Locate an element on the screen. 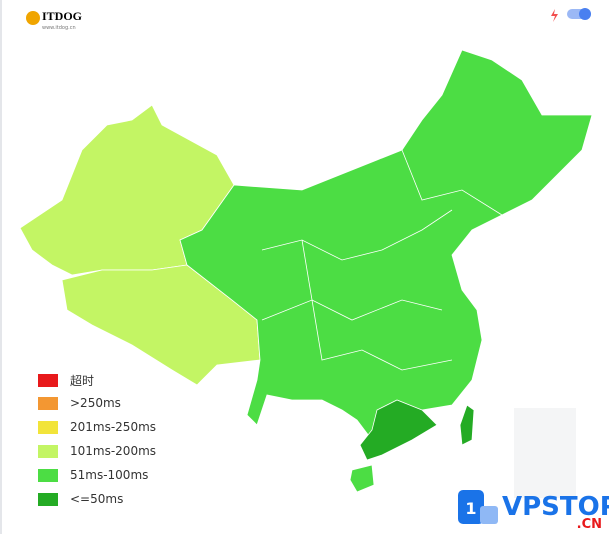  brand-suffix: .CN is located at coordinates (589, 524).